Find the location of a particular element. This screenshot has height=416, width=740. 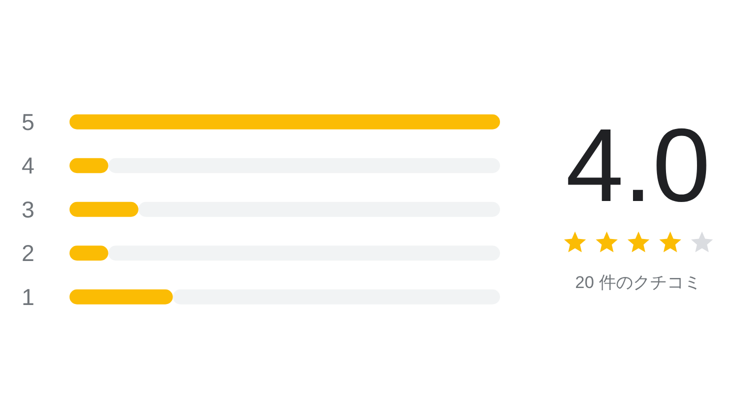

category-label: 5 is located at coordinates (28, 121).